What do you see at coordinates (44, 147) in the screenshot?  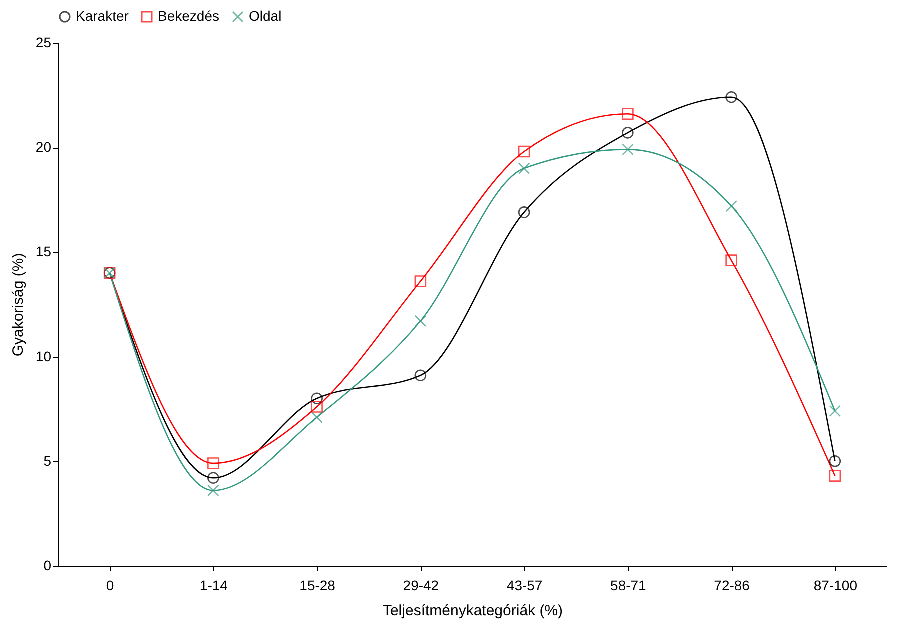 I see `y-tick-label: 20` at bounding box center [44, 147].